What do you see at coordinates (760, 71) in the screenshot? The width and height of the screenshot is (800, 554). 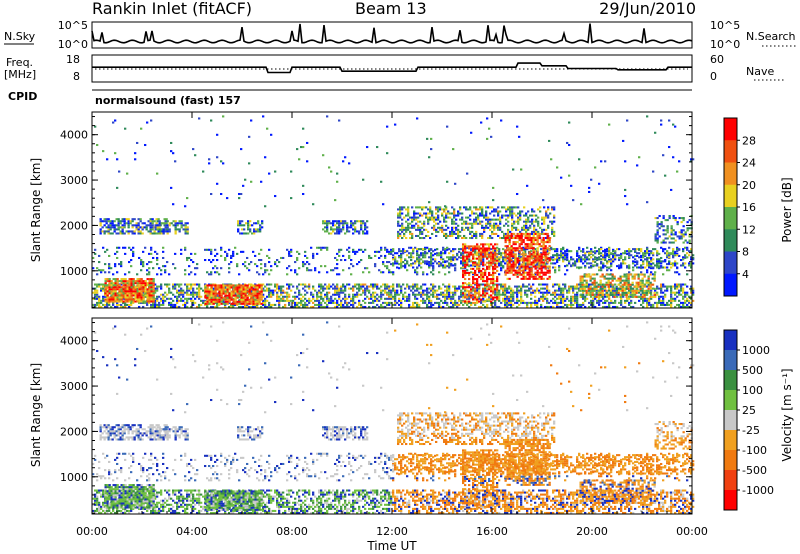 I see `nave-label: Nave` at bounding box center [760, 71].